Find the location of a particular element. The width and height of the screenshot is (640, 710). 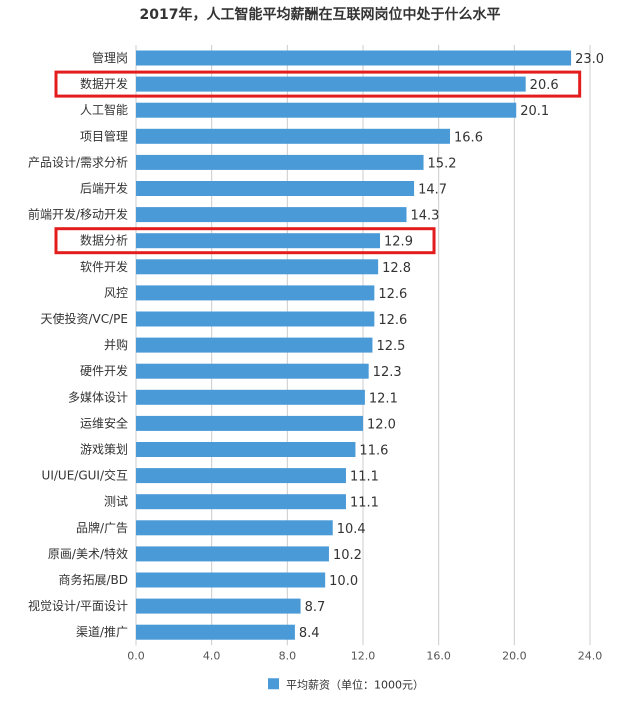

value-label: 14.3 is located at coordinates (425, 216).